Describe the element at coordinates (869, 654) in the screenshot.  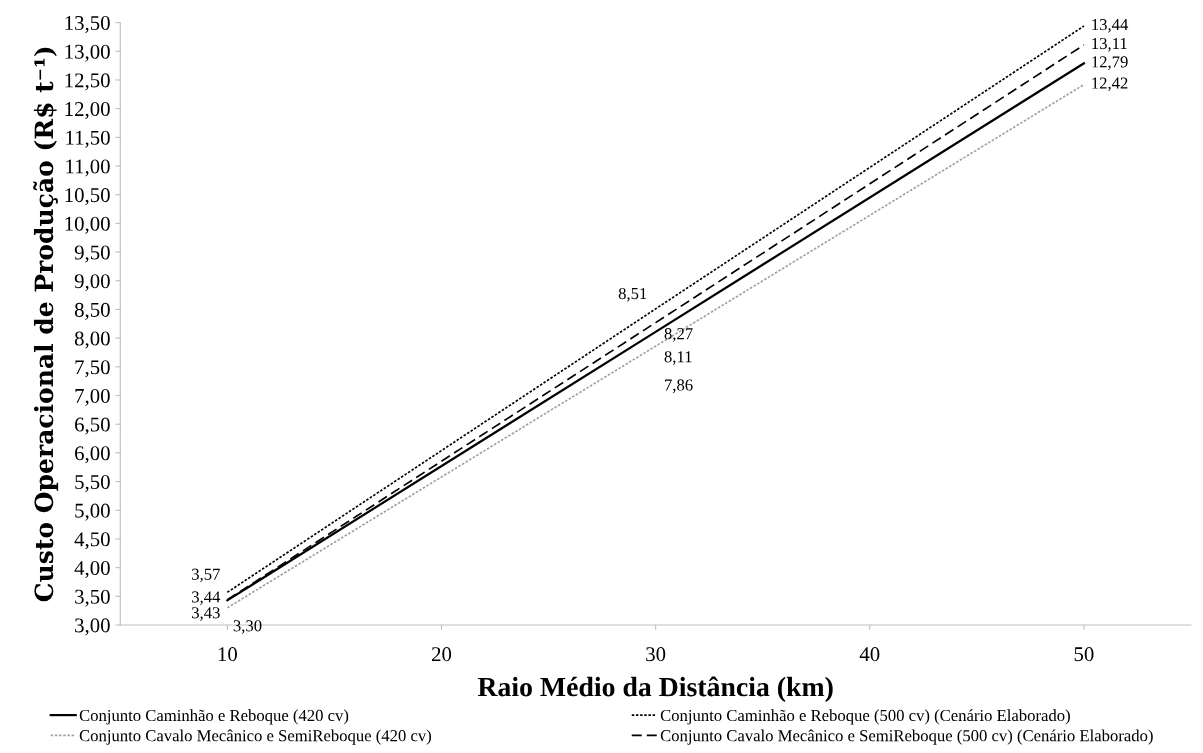
I see `x-tick-label: 40` at that location.